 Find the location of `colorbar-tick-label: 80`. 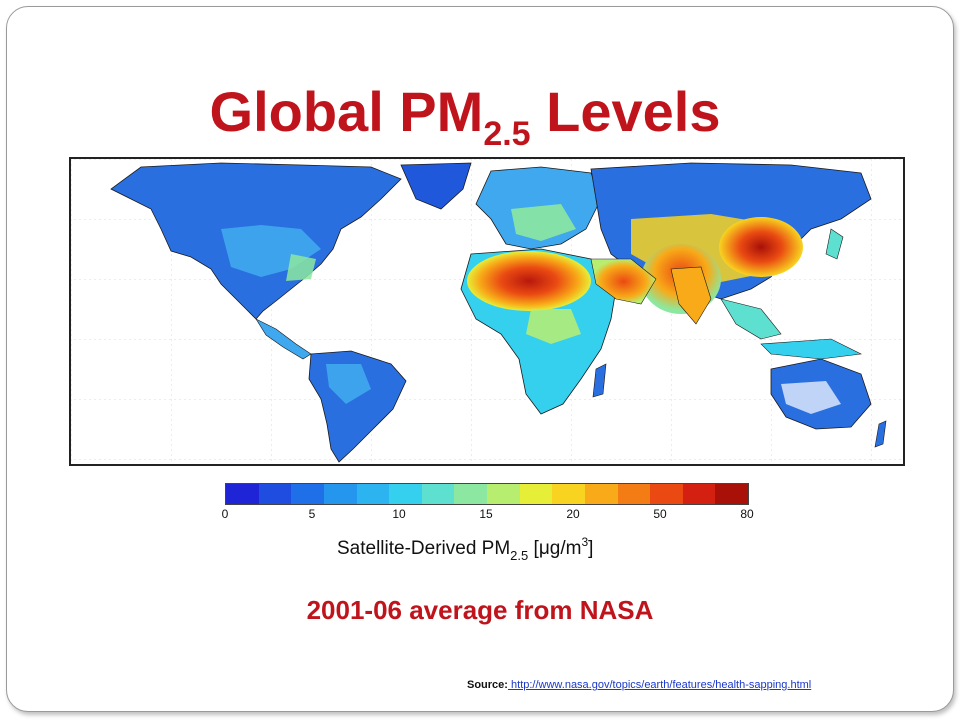

colorbar-tick-label: 80 is located at coordinates (747, 514).